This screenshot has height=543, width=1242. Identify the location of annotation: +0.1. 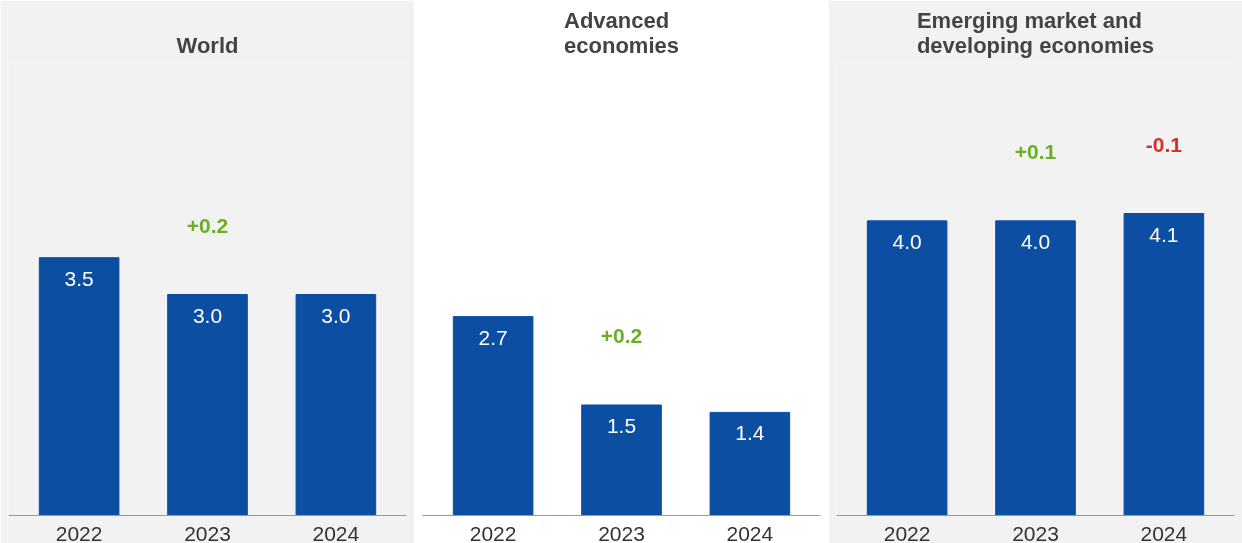
(1035, 152).